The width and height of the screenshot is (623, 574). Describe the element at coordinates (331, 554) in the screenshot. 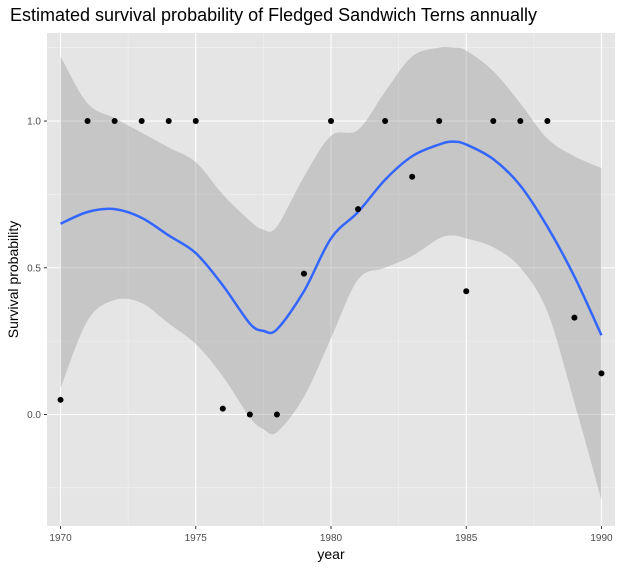

I see `x-axis-title: year` at that location.